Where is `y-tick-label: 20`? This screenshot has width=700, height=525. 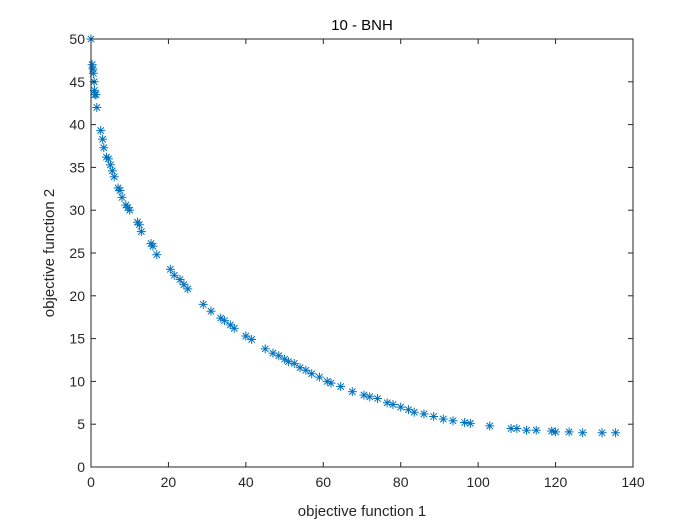
y-tick-label: 20 is located at coordinates (77, 296).